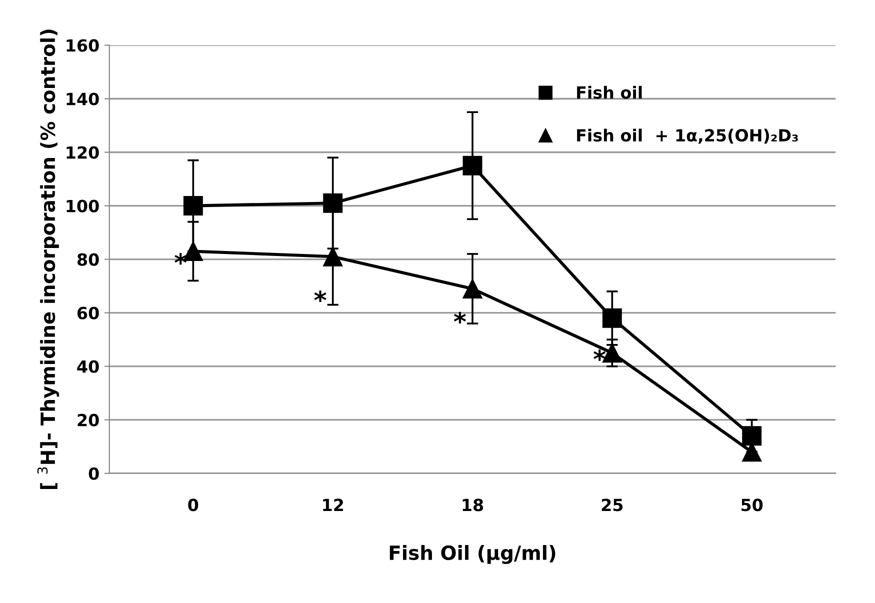 Image resolution: width=875 pixels, height=603 pixels. What do you see at coordinates (82, 206) in the screenshot?
I see `y-tick-label: 100` at bounding box center [82, 206].